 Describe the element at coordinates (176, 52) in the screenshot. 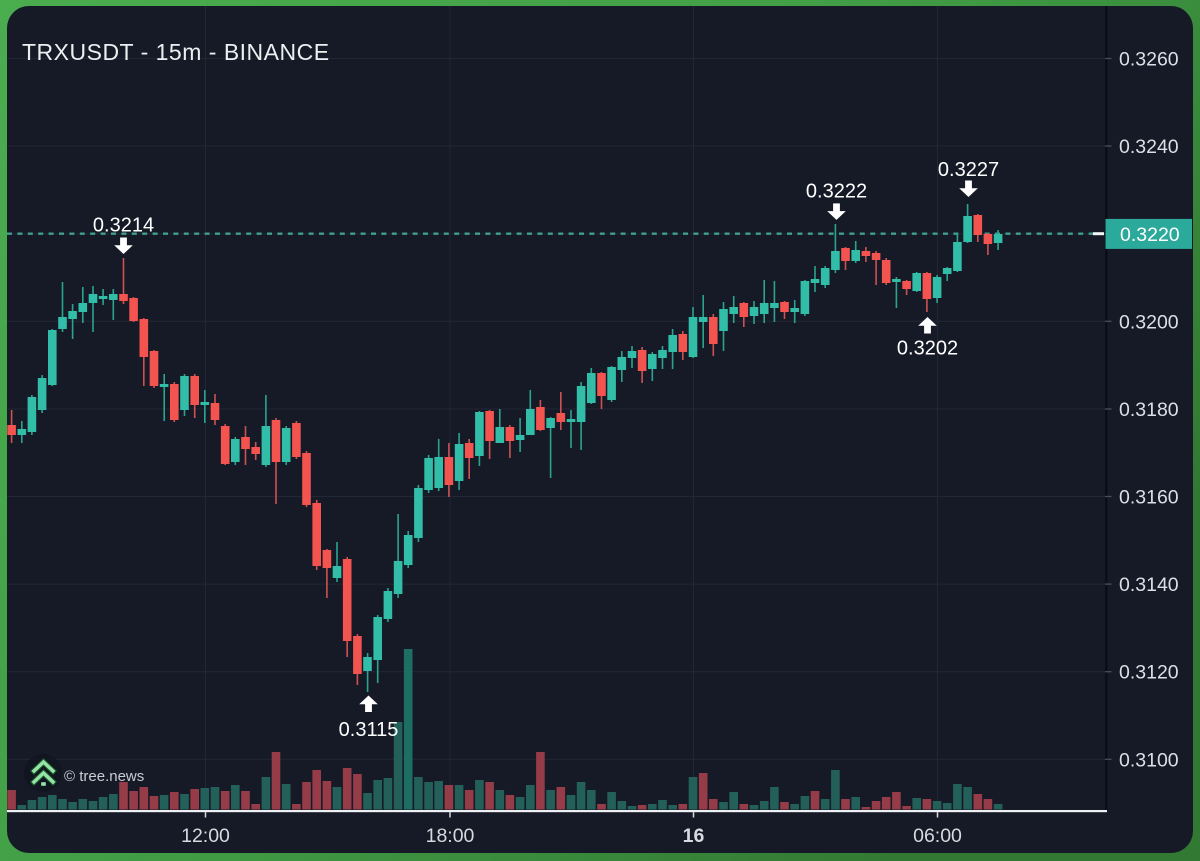

I see `svg-text: TRXUSDT - 15m - BINANCE` at that location.